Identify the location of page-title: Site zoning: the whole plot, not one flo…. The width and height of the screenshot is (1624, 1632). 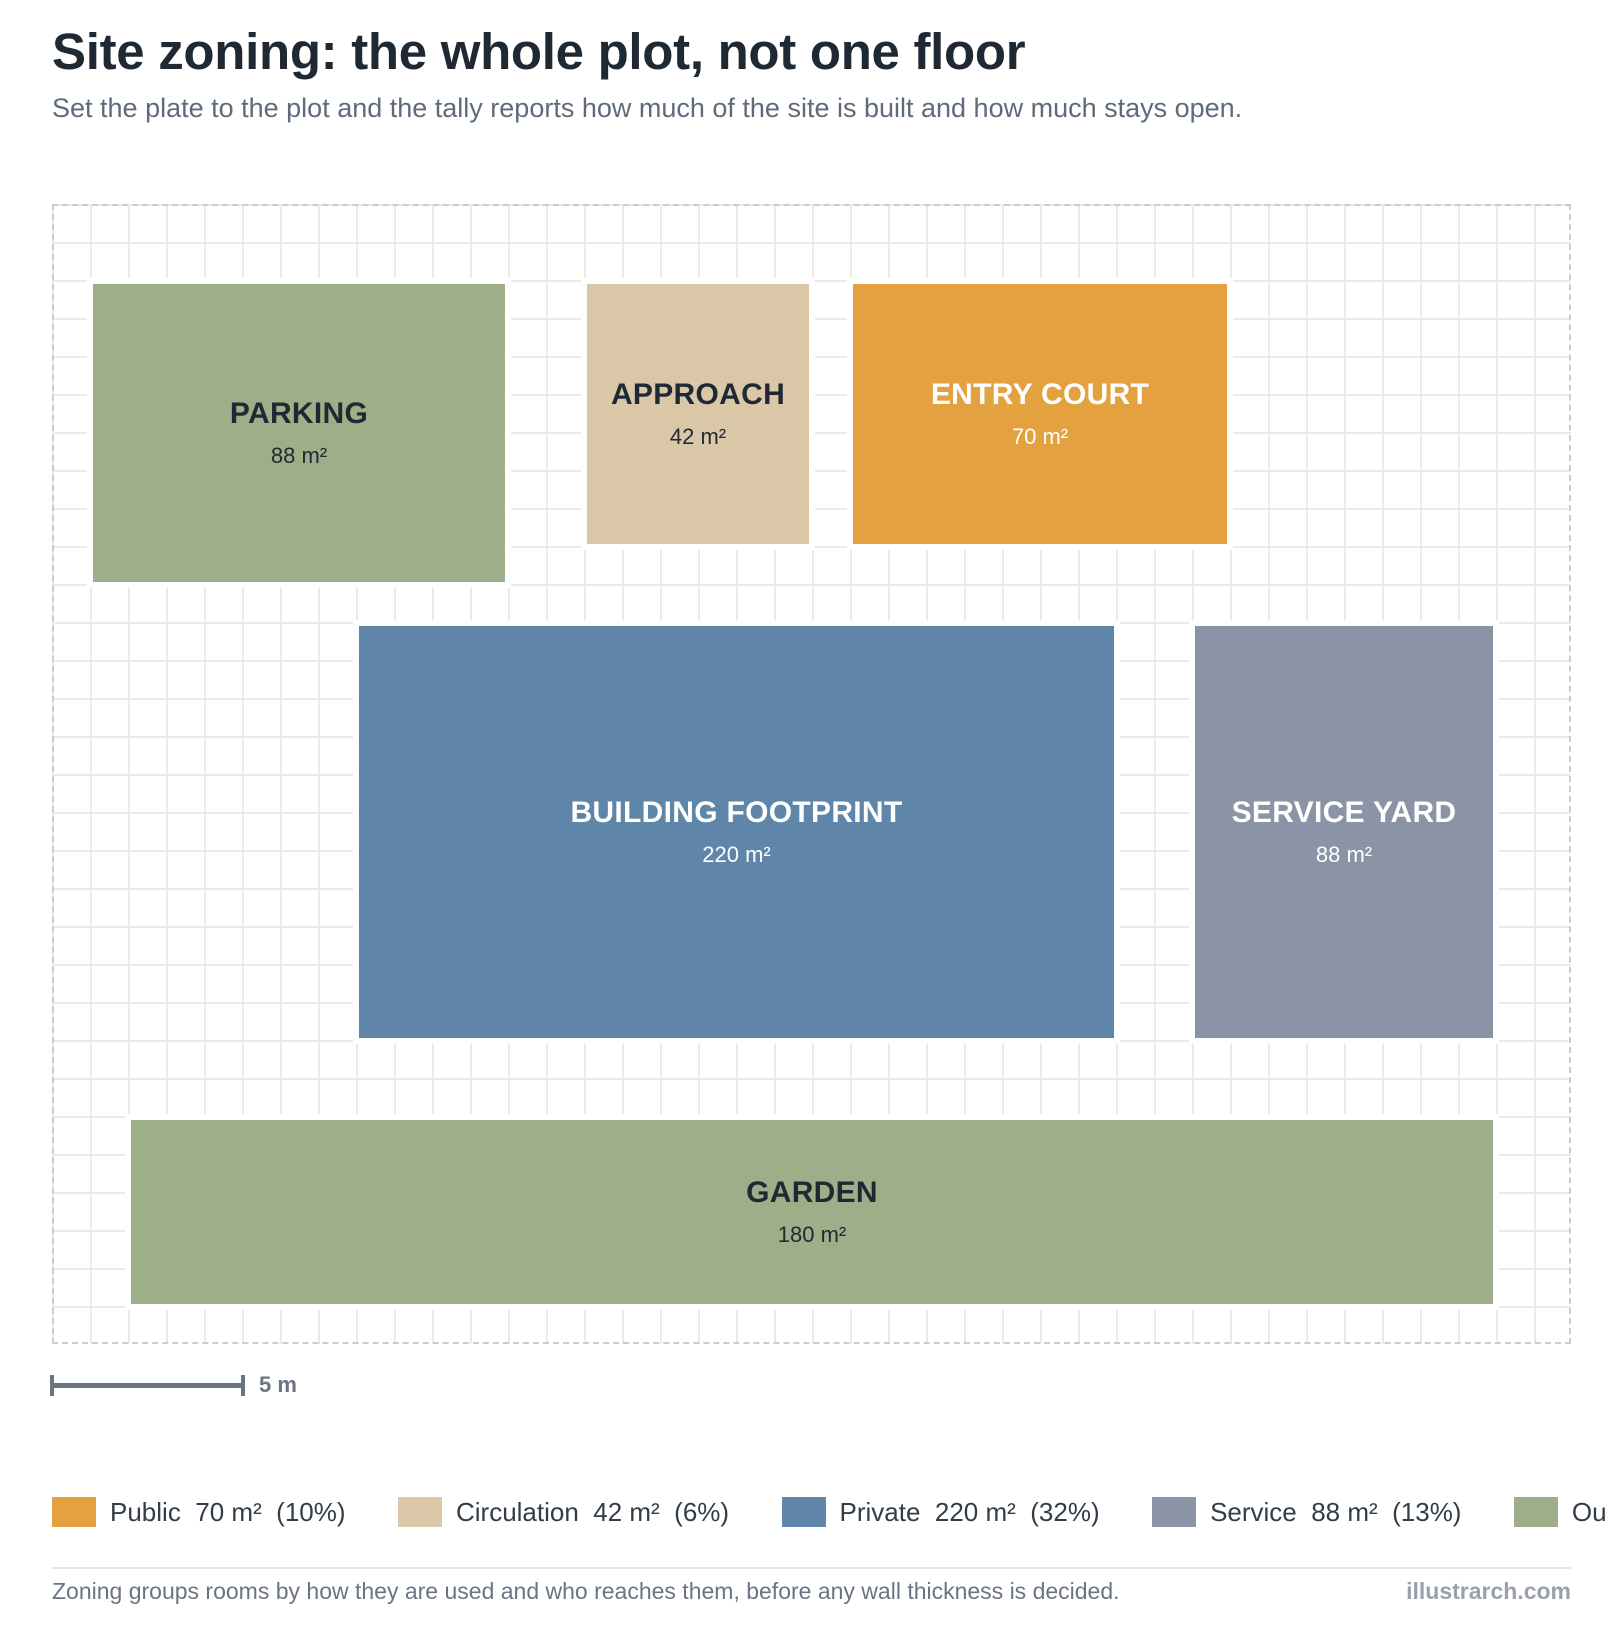
(539, 51).